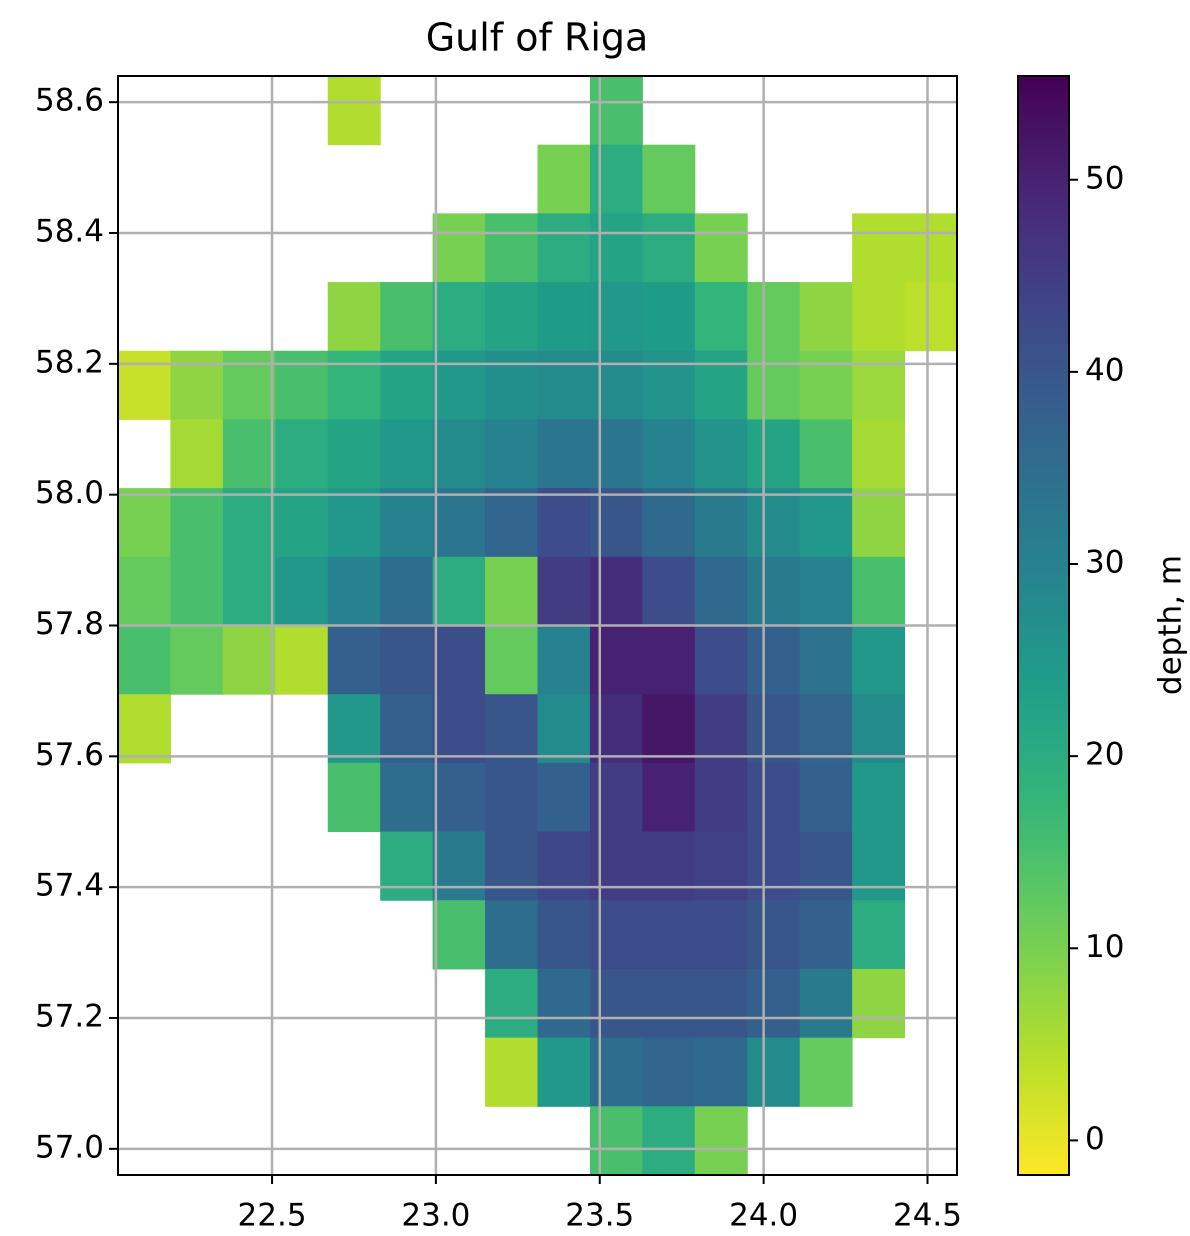 Image resolution: width=1190 pixels, height=1236 pixels. I want to click on colorbar-tick-label: 30, so click(1104, 563).